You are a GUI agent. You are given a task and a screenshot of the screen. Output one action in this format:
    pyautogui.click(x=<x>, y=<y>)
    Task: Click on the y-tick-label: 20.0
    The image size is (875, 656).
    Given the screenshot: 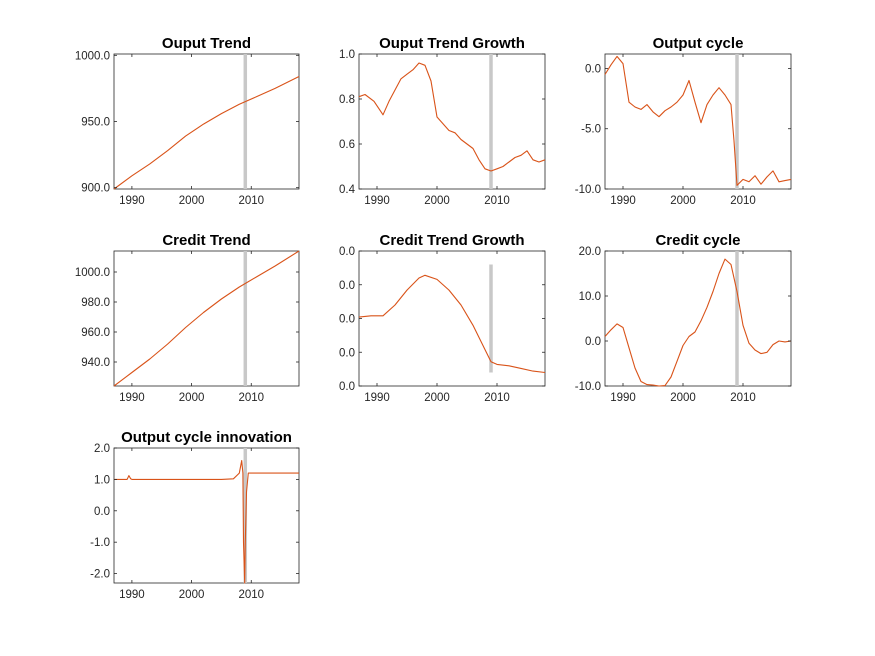 What is the action you would take?
    pyautogui.click(x=590, y=252)
    